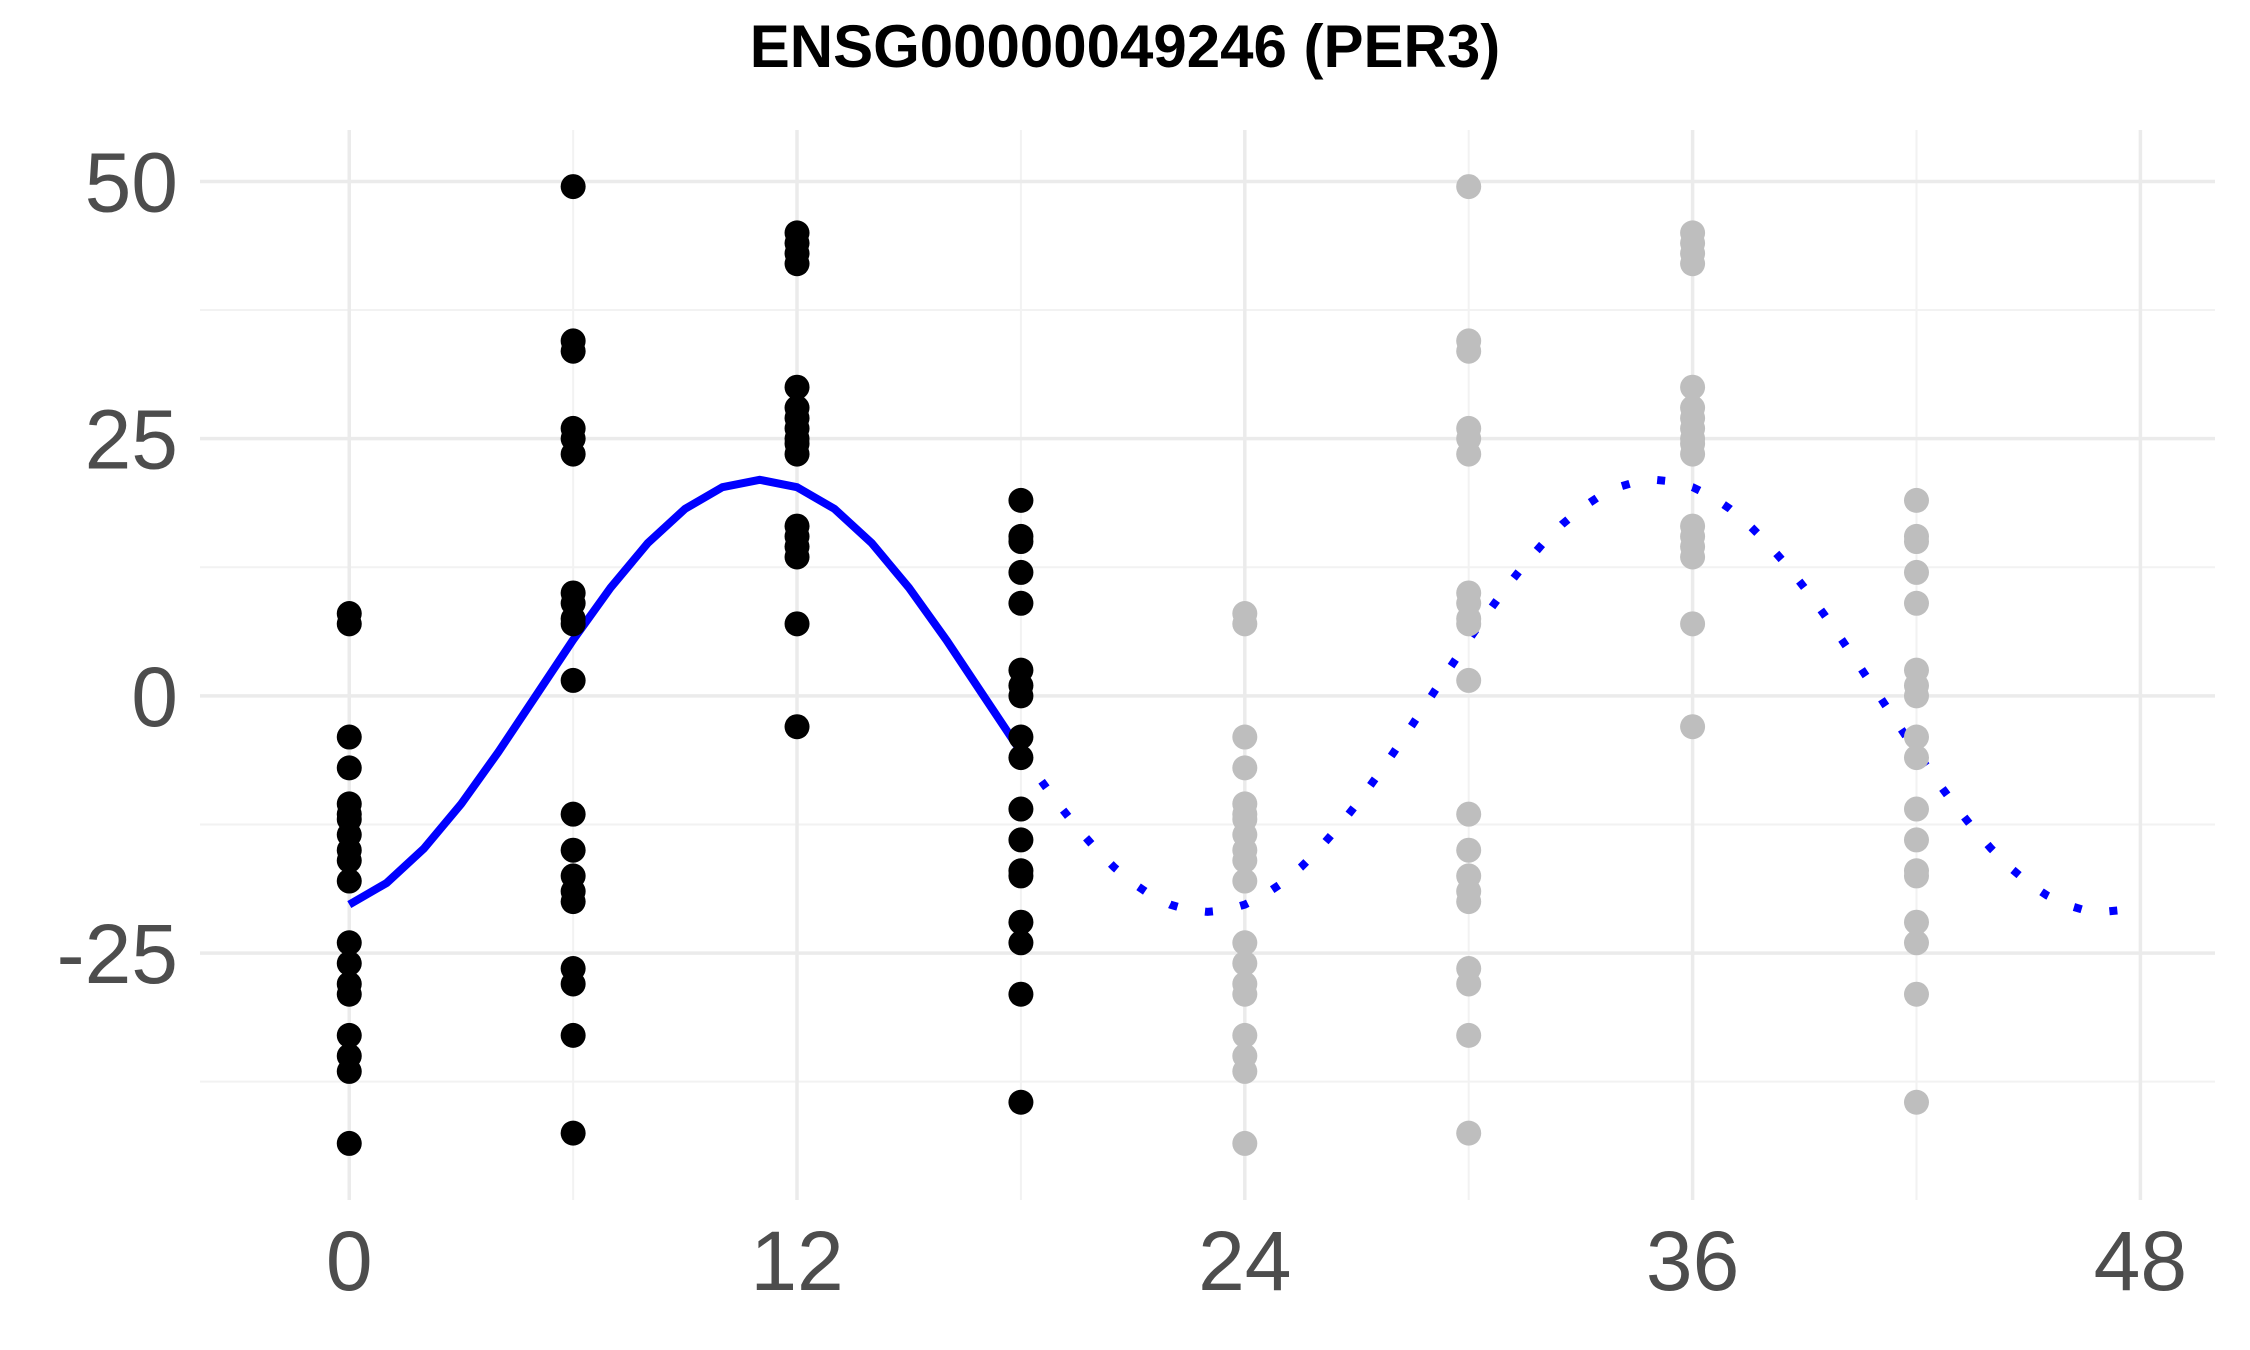 The height and width of the screenshot is (1350, 2250). I want to click on x-tick-label: 0, so click(349, 1261).